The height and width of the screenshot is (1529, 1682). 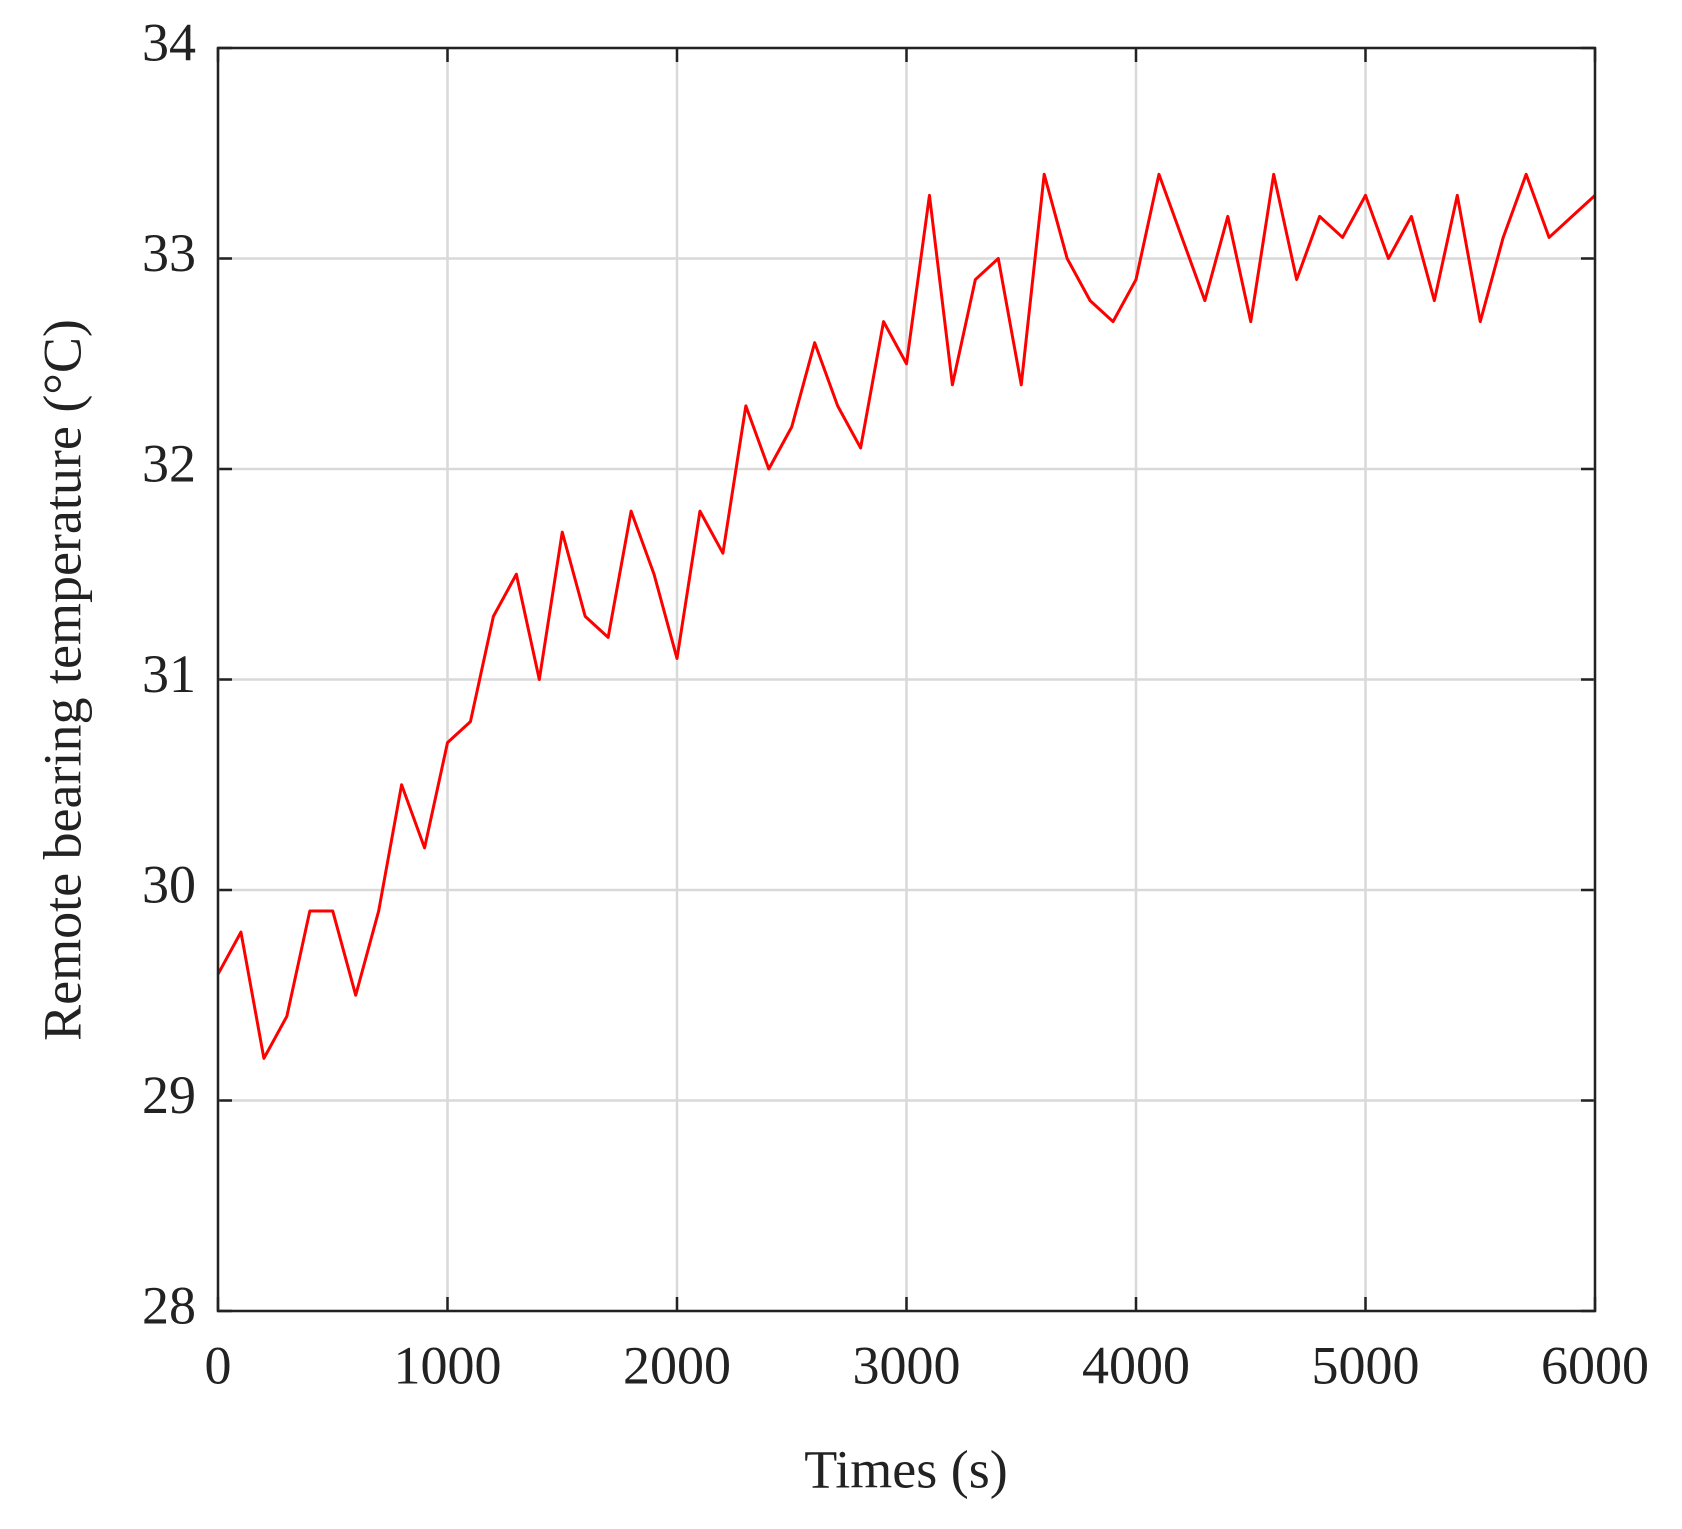 What do you see at coordinates (62, 680) in the screenshot?
I see `y-axis-title: Remote bearing temperature (°C)` at bounding box center [62, 680].